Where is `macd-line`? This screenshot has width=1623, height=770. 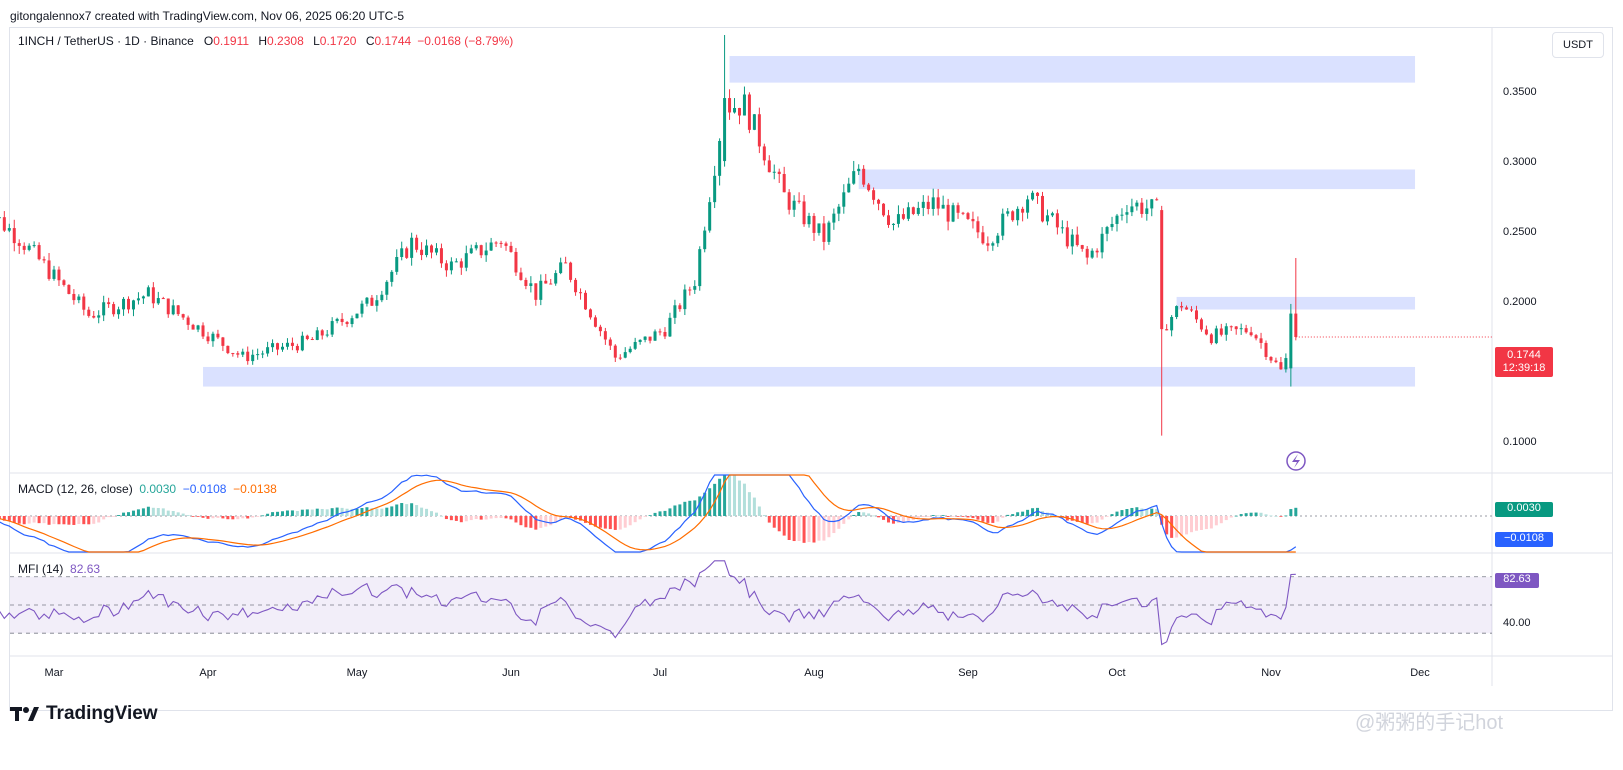
macd-line is located at coordinates (648, 513).